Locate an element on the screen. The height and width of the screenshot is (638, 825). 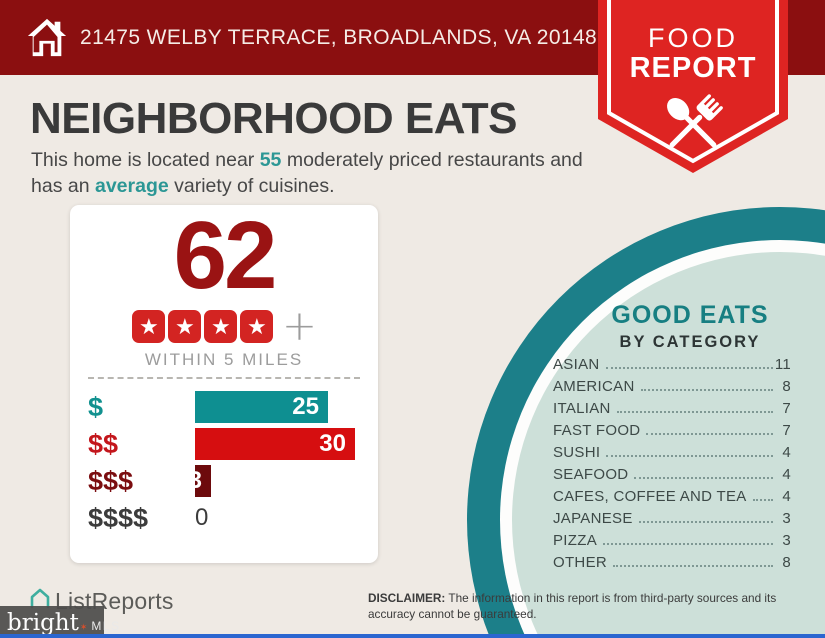
list-item: ITALIAN 7 is located at coordinates (672, 411).